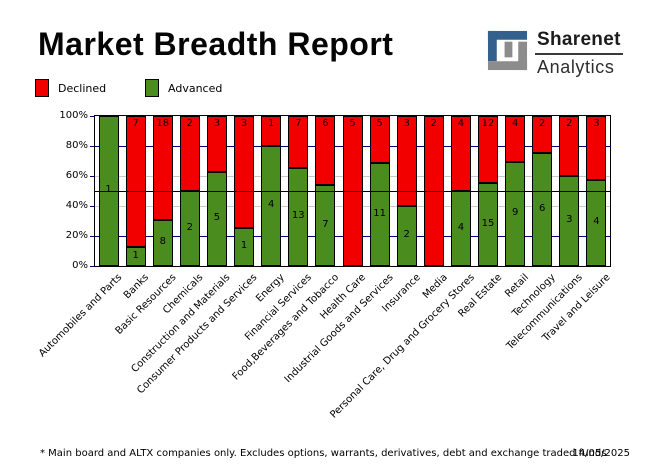  What do you see at coordinates (271, 123) in the screenshot?
I see `declined-value-label: 1` at bounding box center [271, 123].